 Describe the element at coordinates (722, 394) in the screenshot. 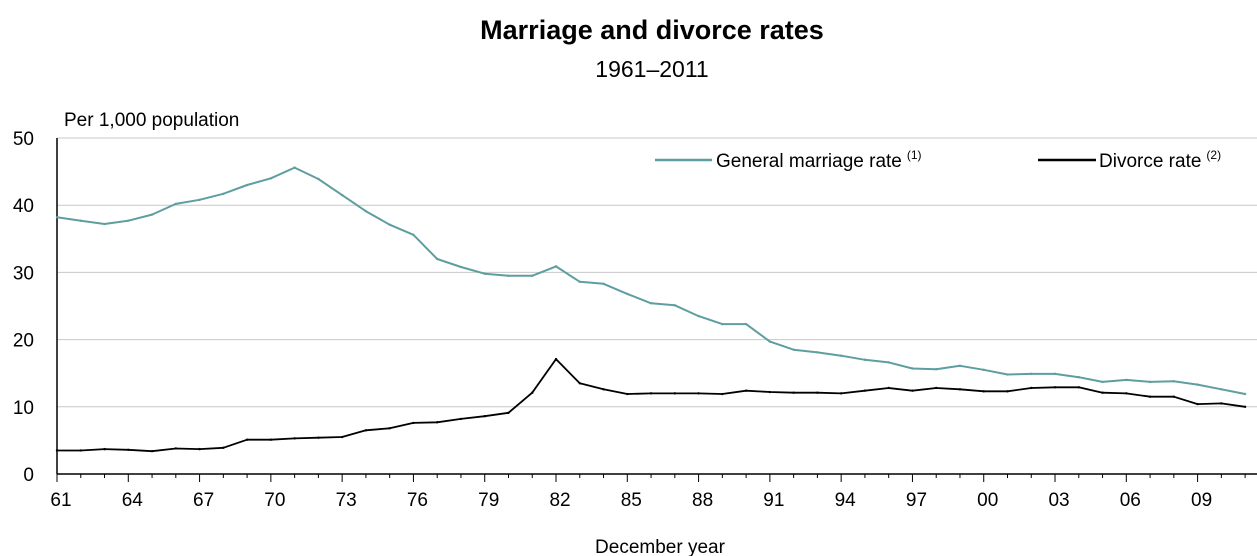

I see `data-point-divorce-rate-1989` at that location.